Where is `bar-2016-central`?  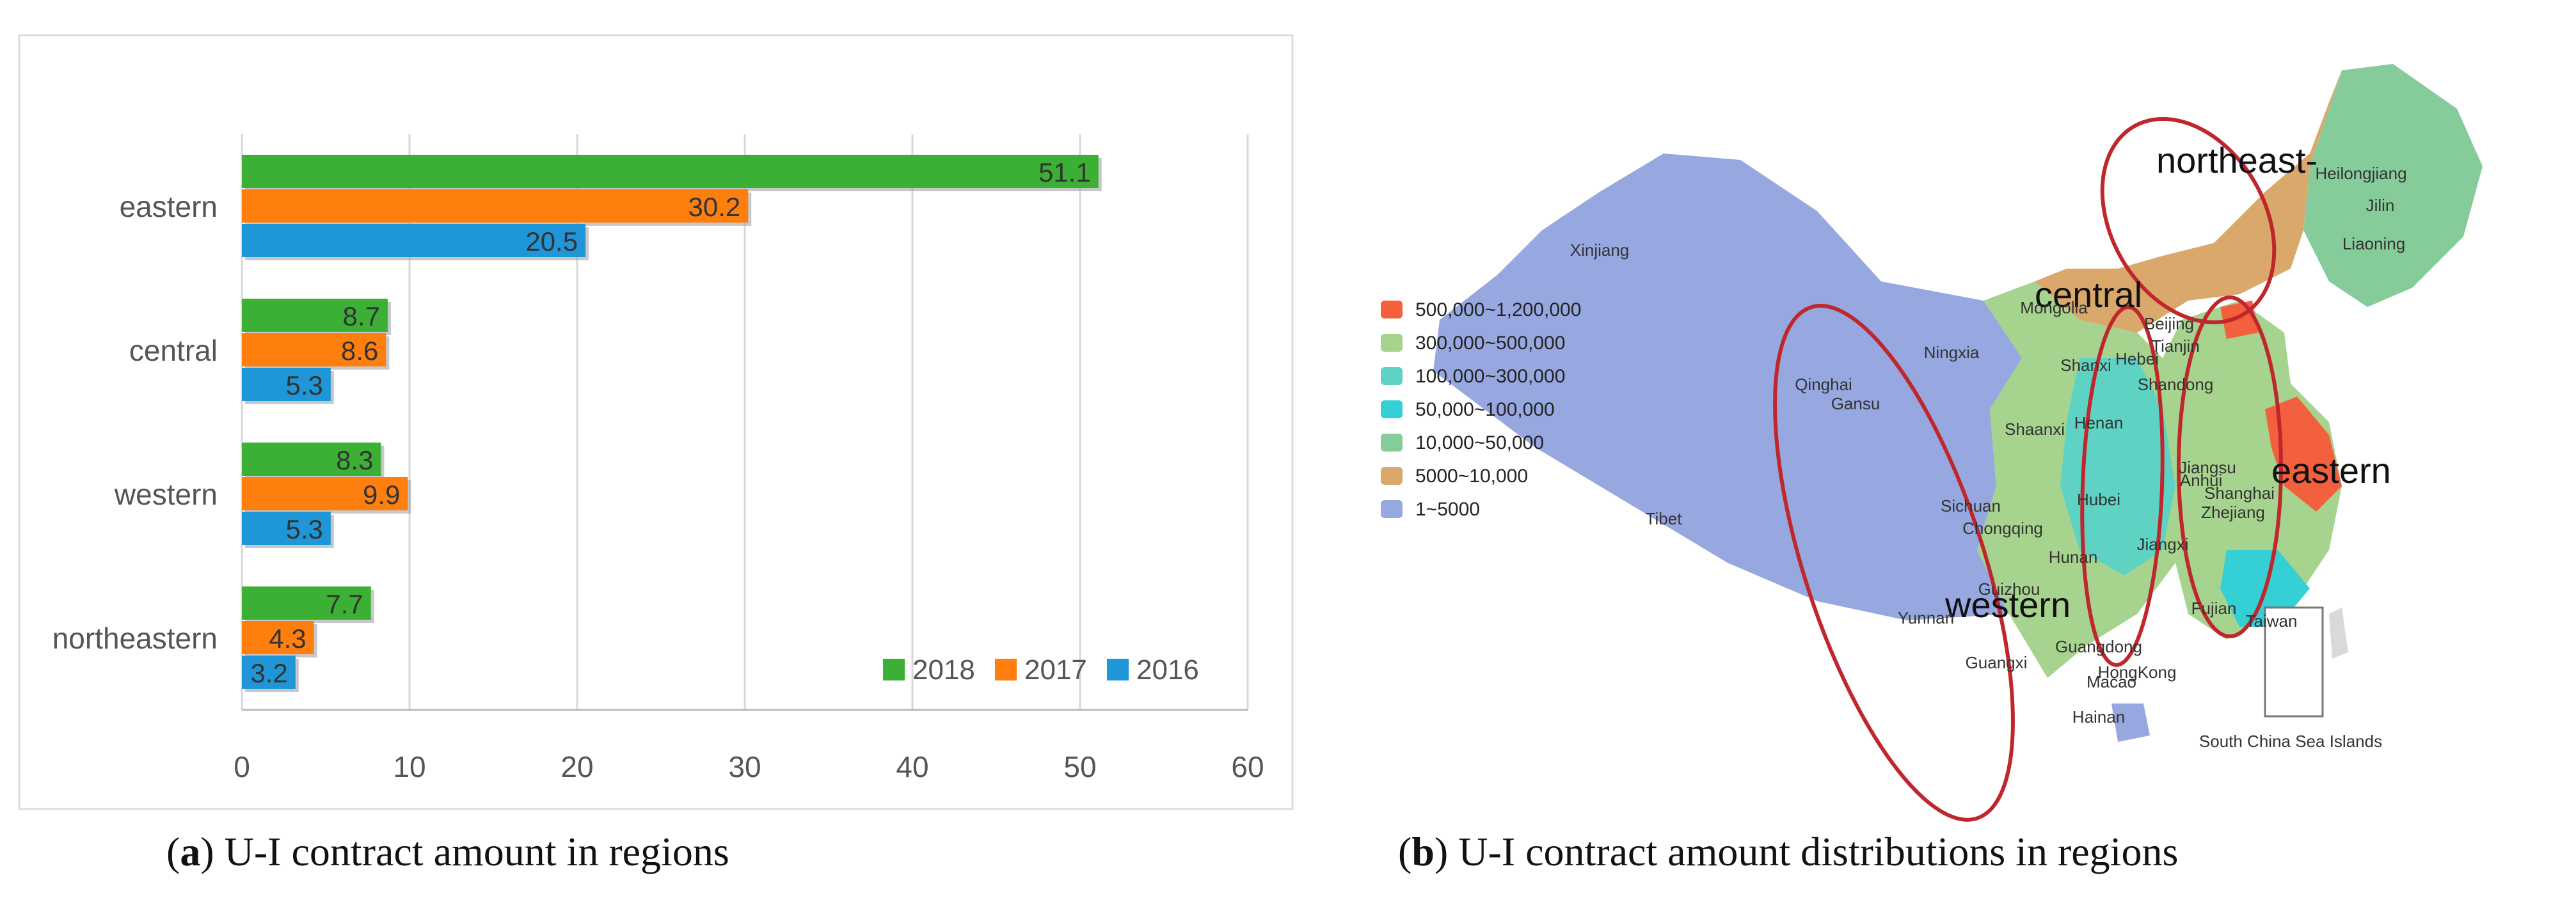 bar-2016-central is located at coordinates (286, 384).